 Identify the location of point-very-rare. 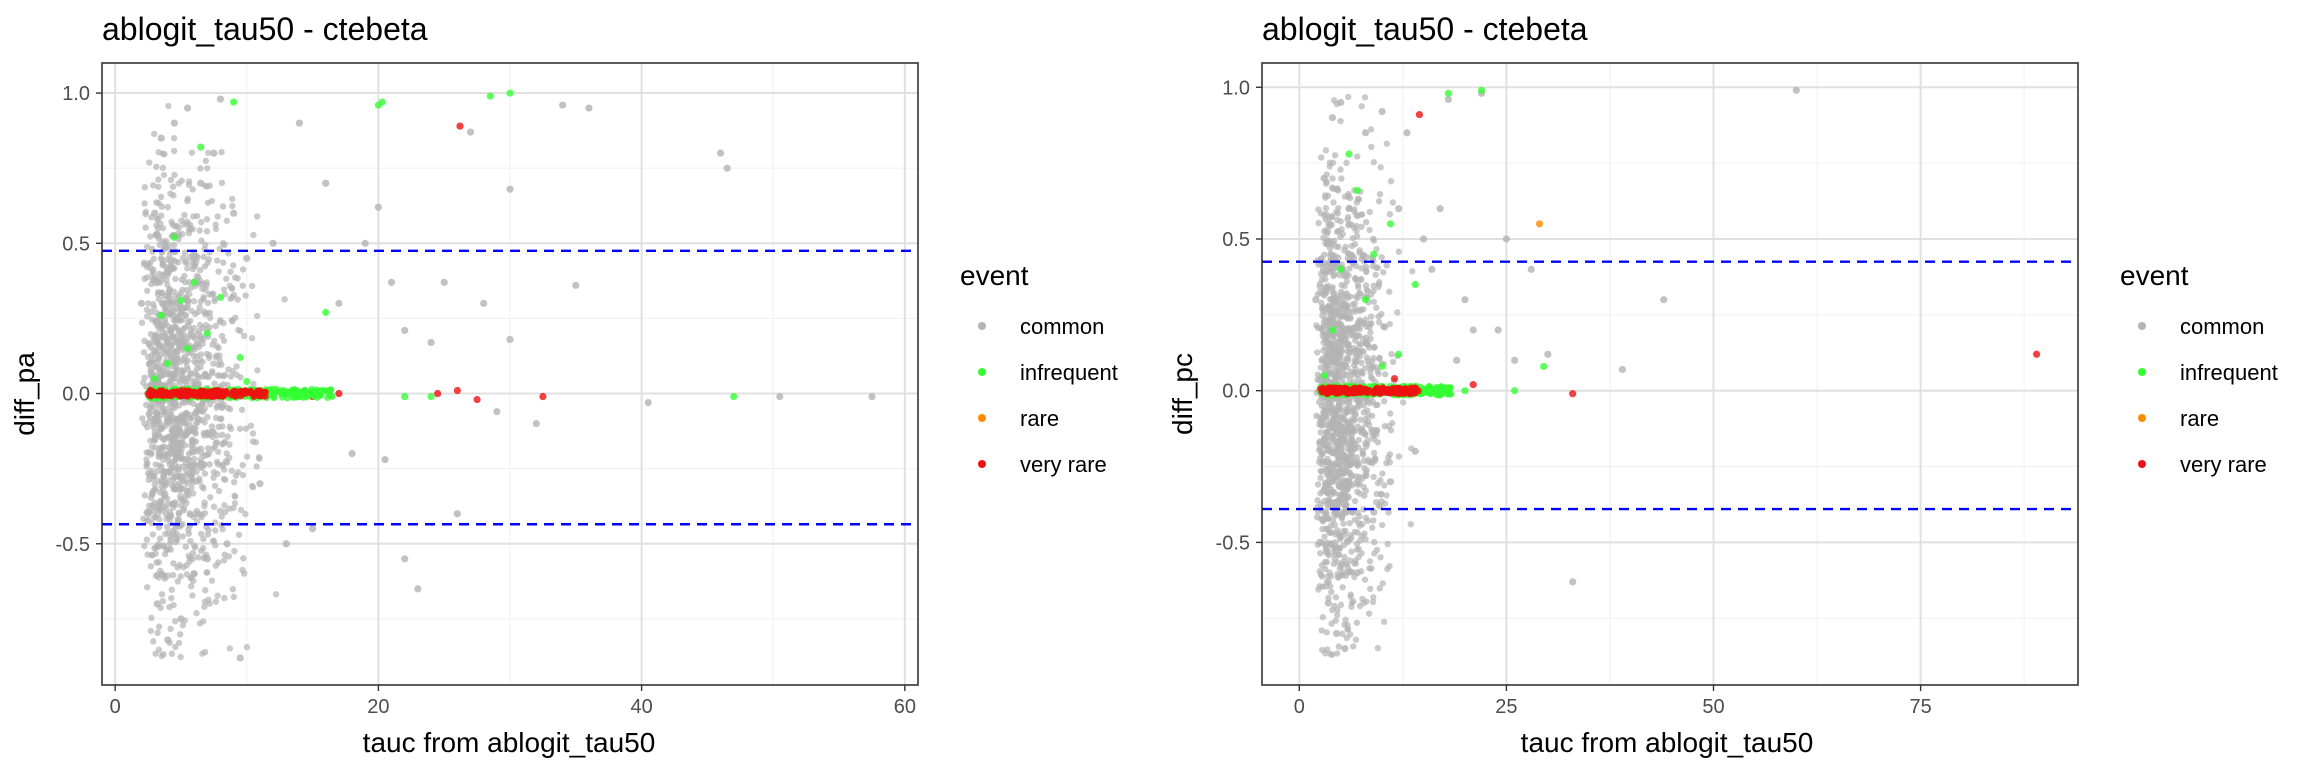
(1473, 385).